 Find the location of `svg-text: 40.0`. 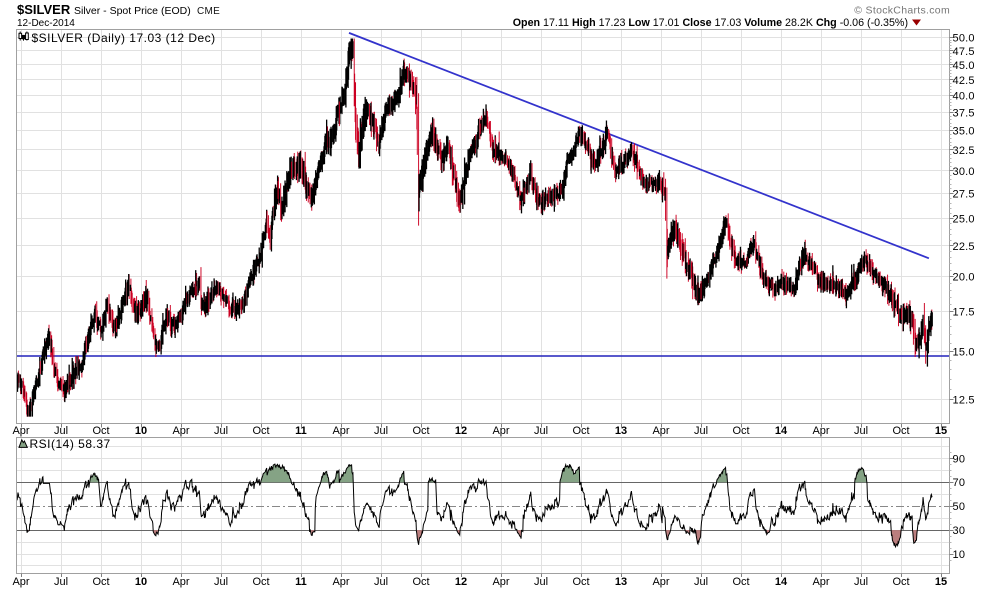

svg-text: 40.0 is located at coordinates (964, 97).